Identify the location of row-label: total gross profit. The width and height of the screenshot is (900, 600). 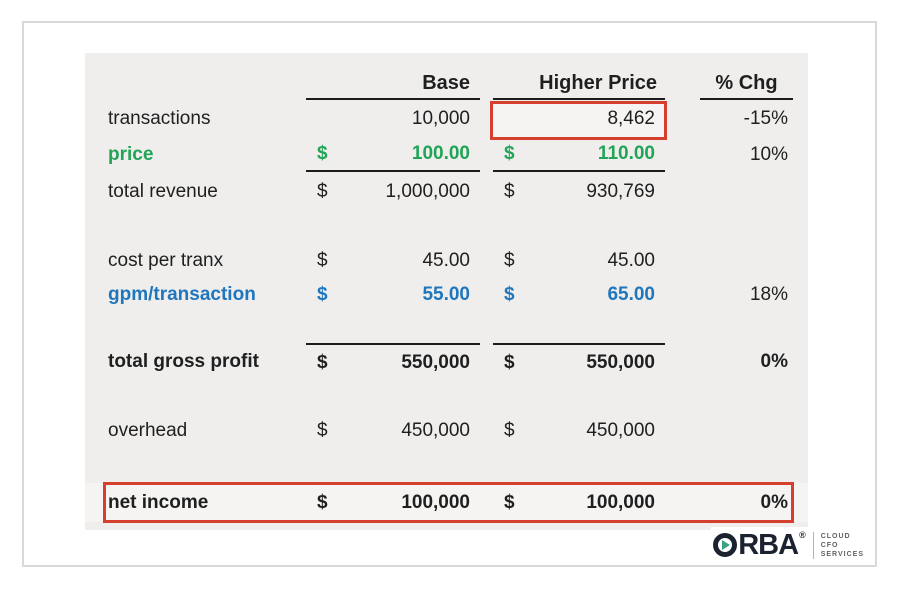
(183, 361).